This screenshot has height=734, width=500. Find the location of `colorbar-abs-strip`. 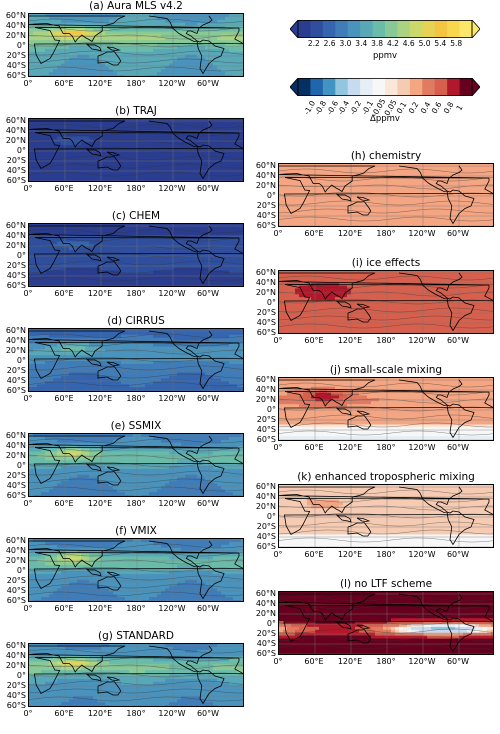

colorbar-abs-strip is located at coordinates (385, 29).